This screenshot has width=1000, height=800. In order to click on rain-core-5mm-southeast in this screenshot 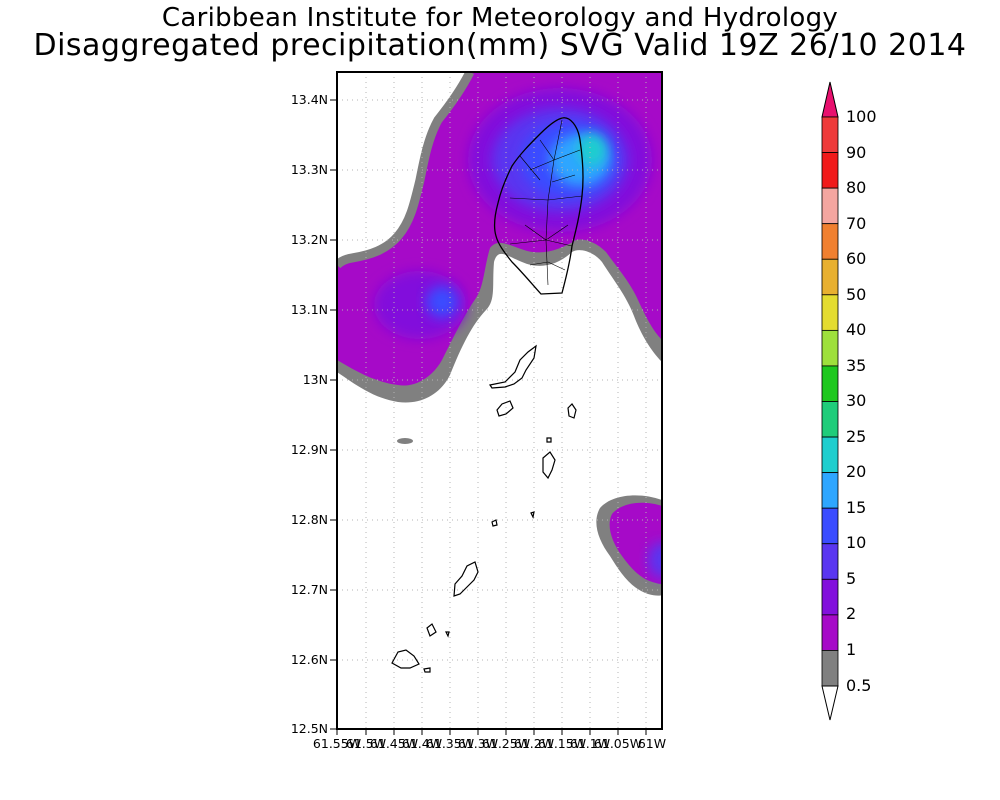, I will do `click(655, 560)`.